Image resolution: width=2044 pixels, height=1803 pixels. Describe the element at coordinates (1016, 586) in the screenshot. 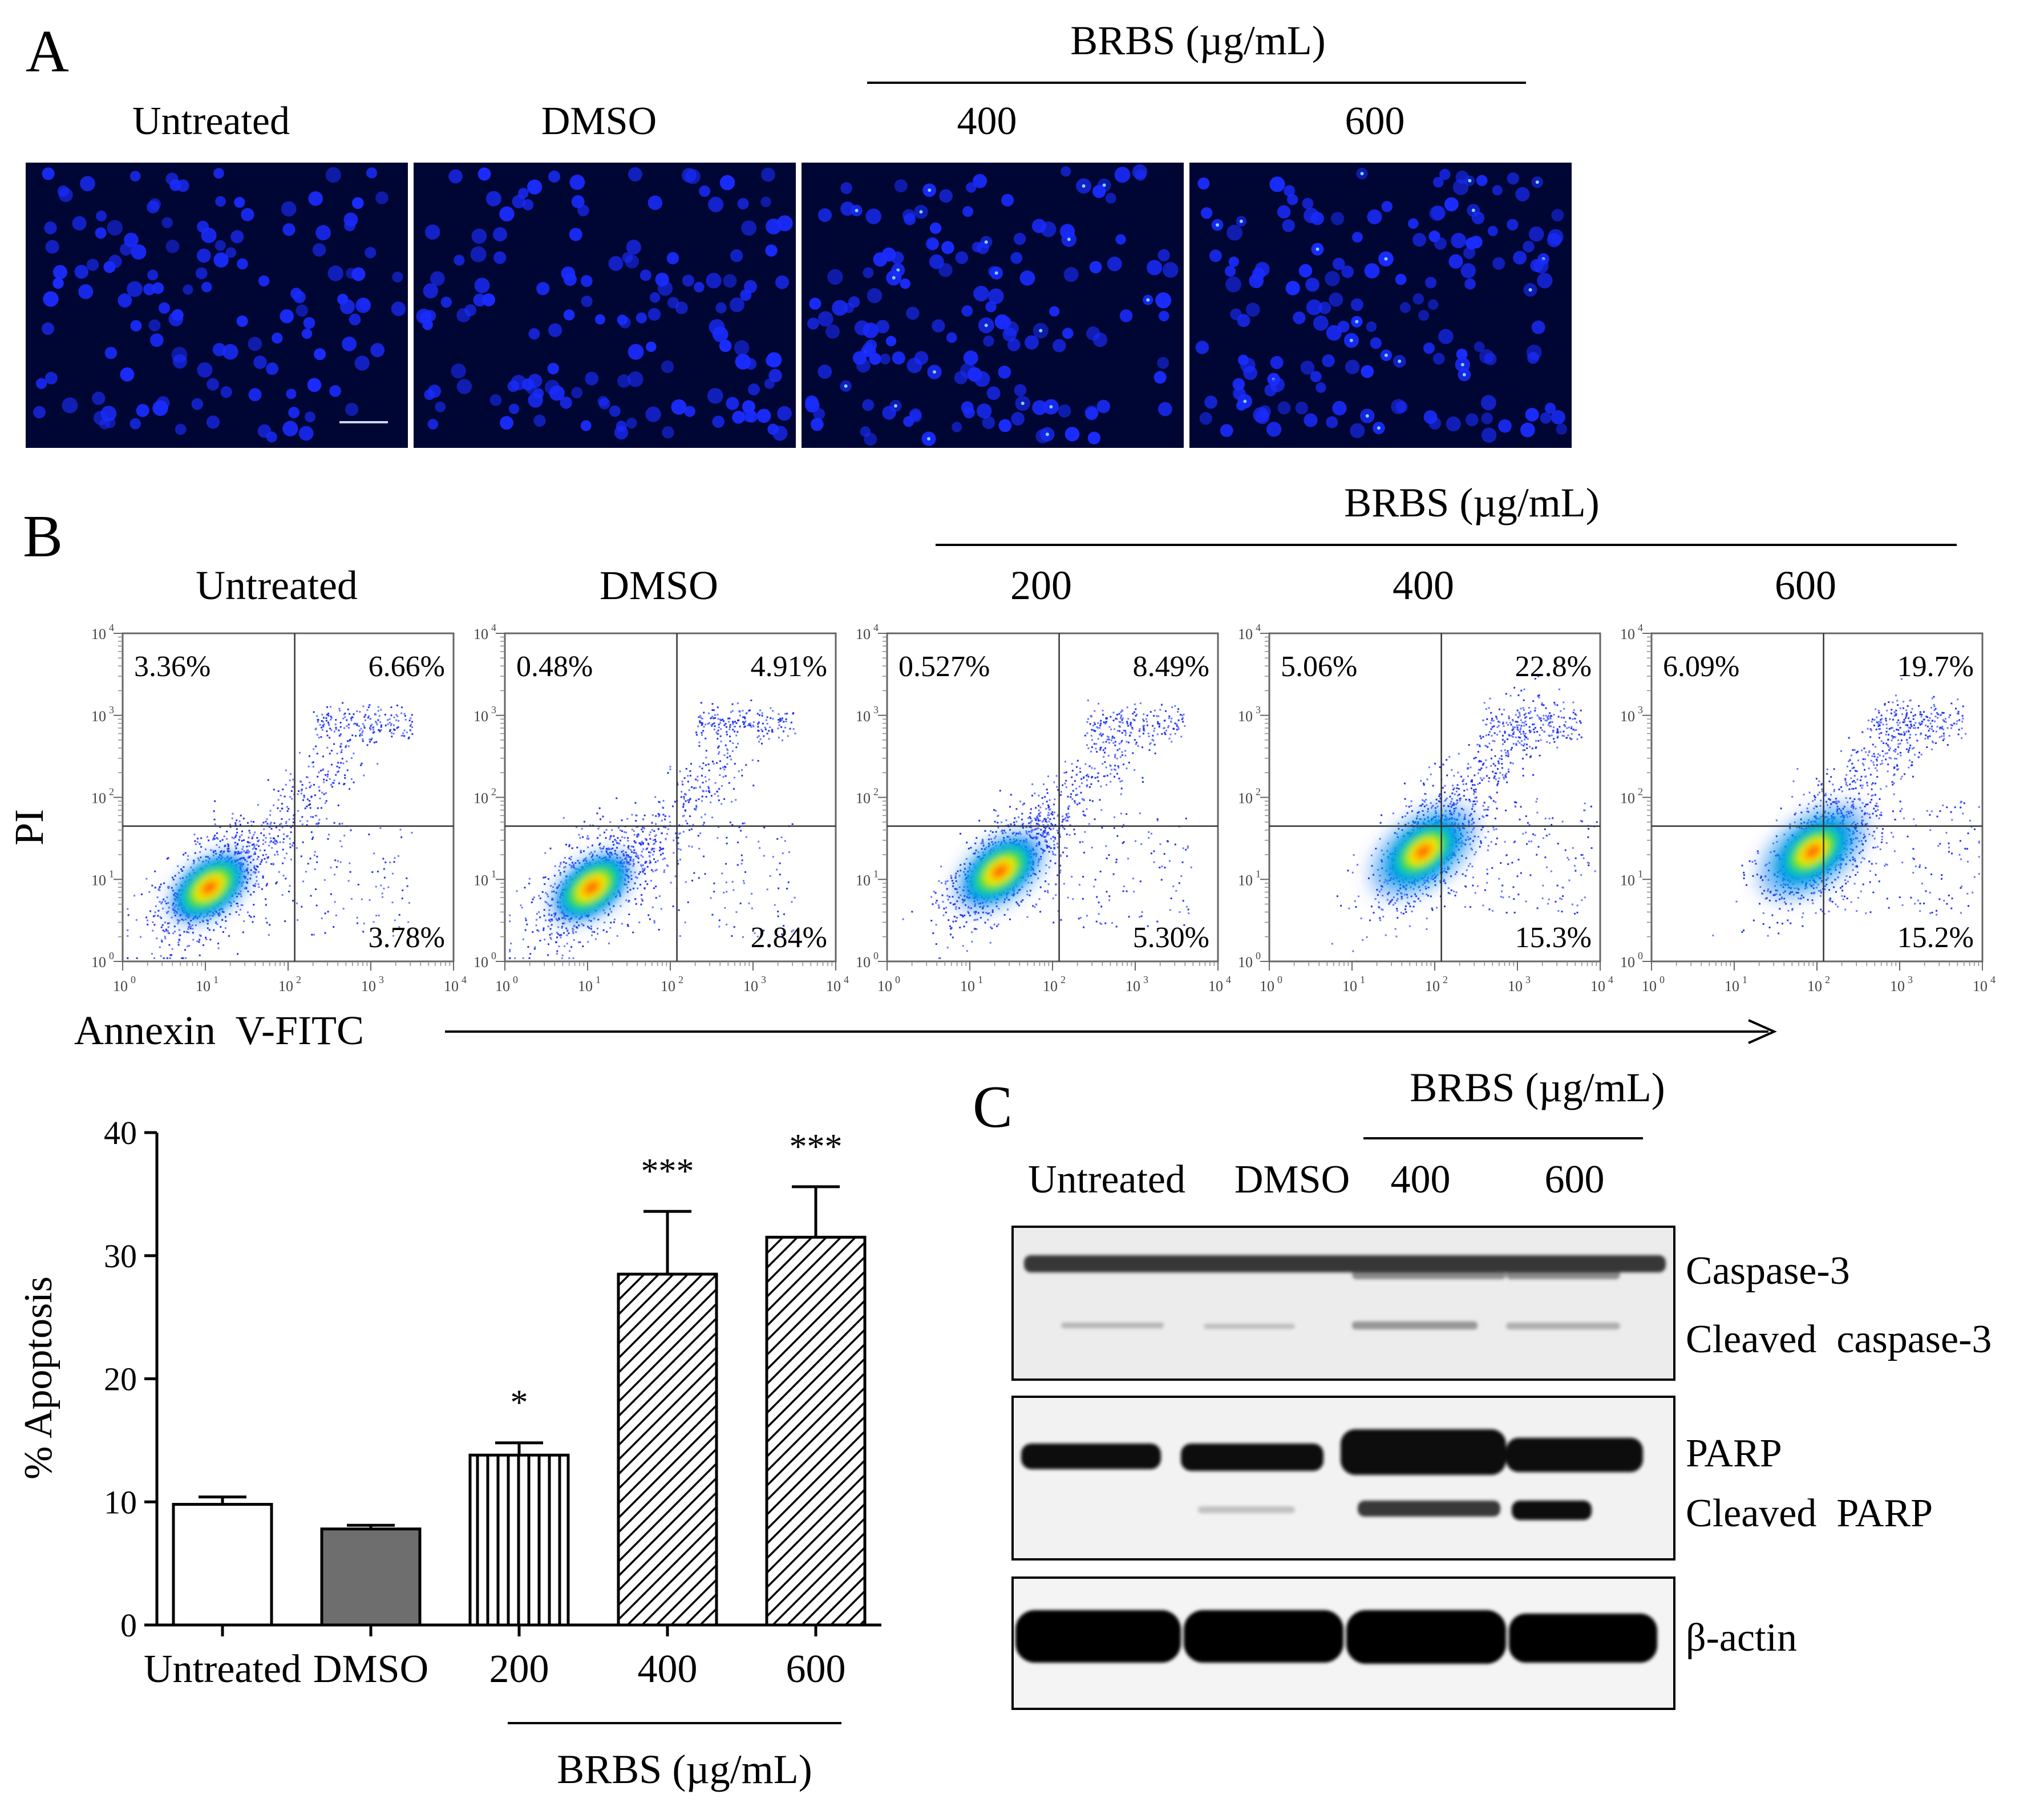

I see `panel-b-headers: Untreated DMSO 200 400 600` at that location.